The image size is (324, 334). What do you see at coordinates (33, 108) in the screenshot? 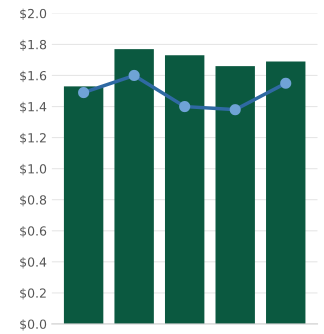
I see `y-tick-label: $1.4` at bounding box center [33, 108].